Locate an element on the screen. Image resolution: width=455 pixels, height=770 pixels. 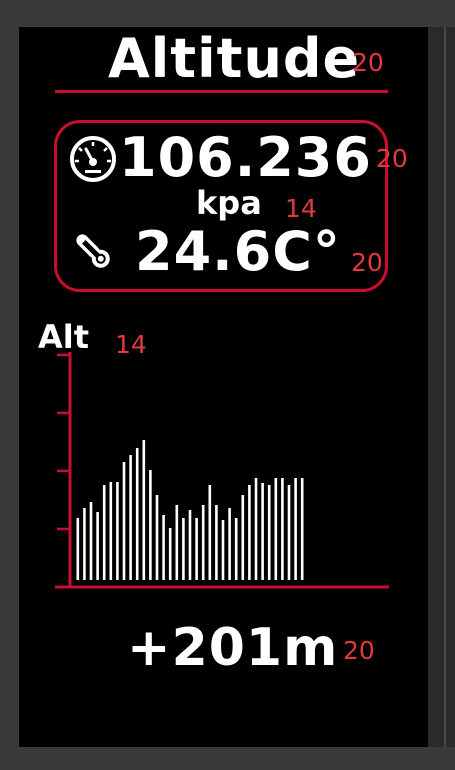
pressure-unit: kpa is located at coordinates (229, 203).